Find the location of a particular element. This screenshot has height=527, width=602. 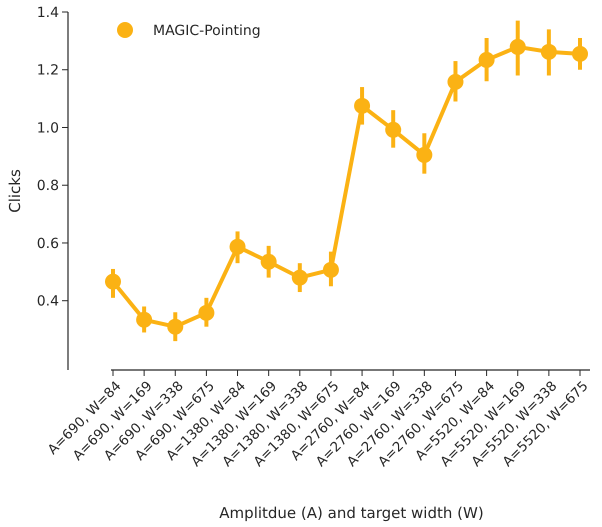

x-axis-title: Amplitdue (A) and target width (W) is located at coordinates (351, 513).